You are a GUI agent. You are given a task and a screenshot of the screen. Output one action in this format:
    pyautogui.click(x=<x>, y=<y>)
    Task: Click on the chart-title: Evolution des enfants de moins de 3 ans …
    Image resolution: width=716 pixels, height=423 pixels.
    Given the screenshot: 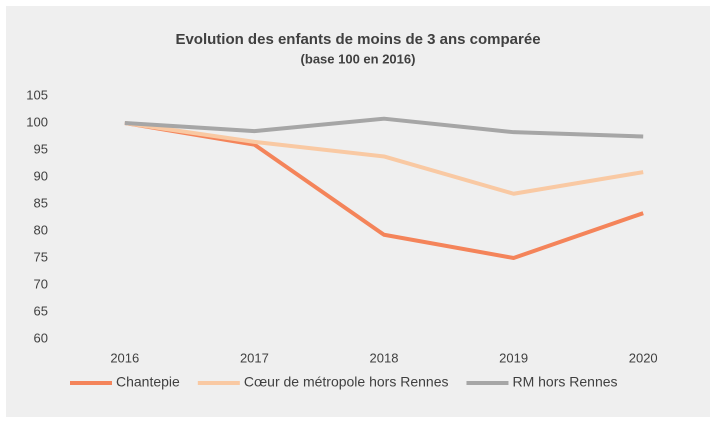 What is the action you would take?
    pyautogui.click(x=357, y=39)
    